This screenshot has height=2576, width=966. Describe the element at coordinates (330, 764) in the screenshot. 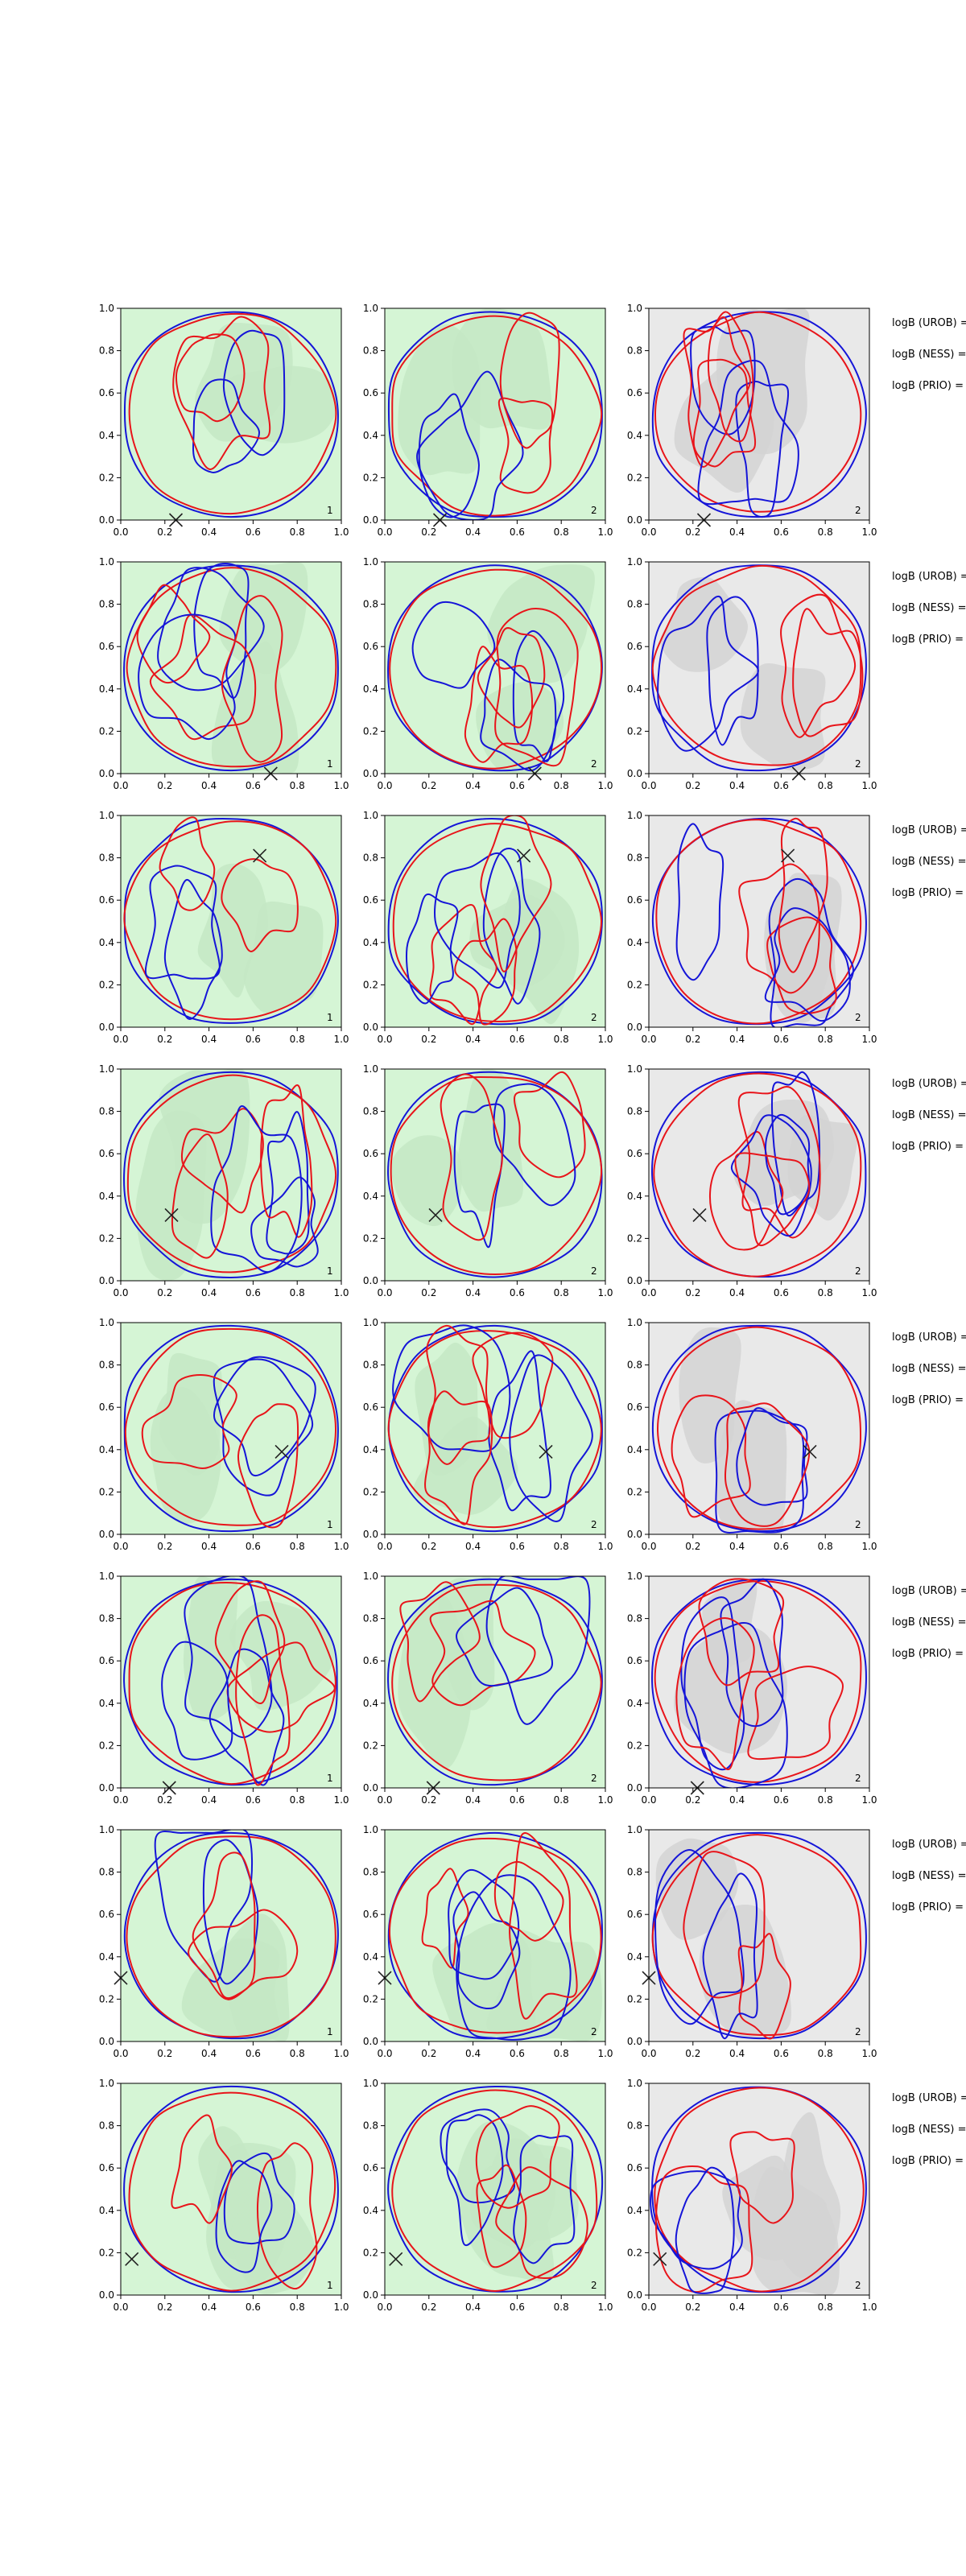

I see `panel-tag-label: 1` at that location.